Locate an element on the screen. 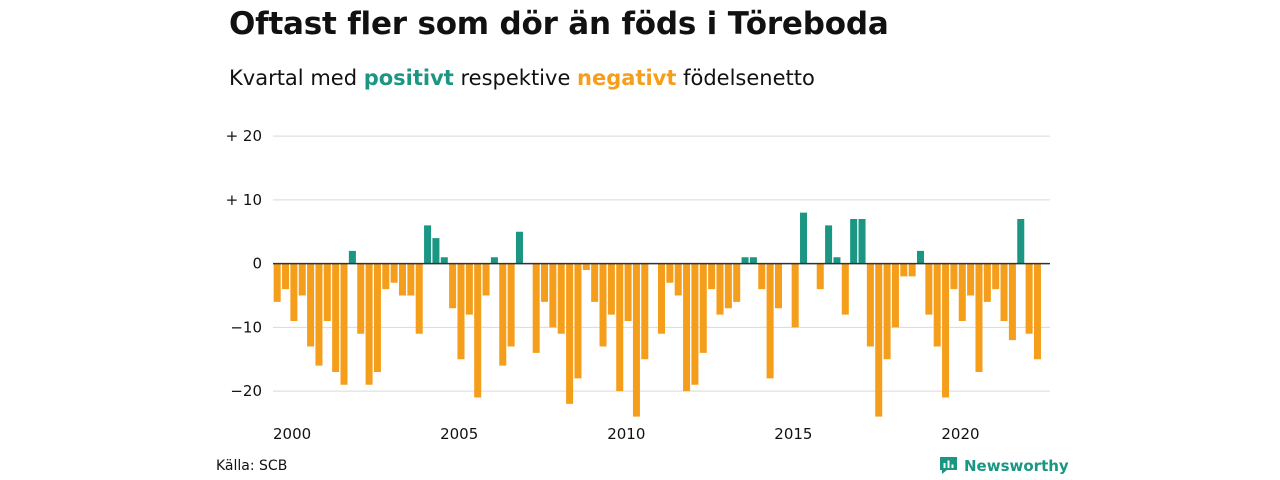  newsworthy-icon is located at coordinates (948, 465).